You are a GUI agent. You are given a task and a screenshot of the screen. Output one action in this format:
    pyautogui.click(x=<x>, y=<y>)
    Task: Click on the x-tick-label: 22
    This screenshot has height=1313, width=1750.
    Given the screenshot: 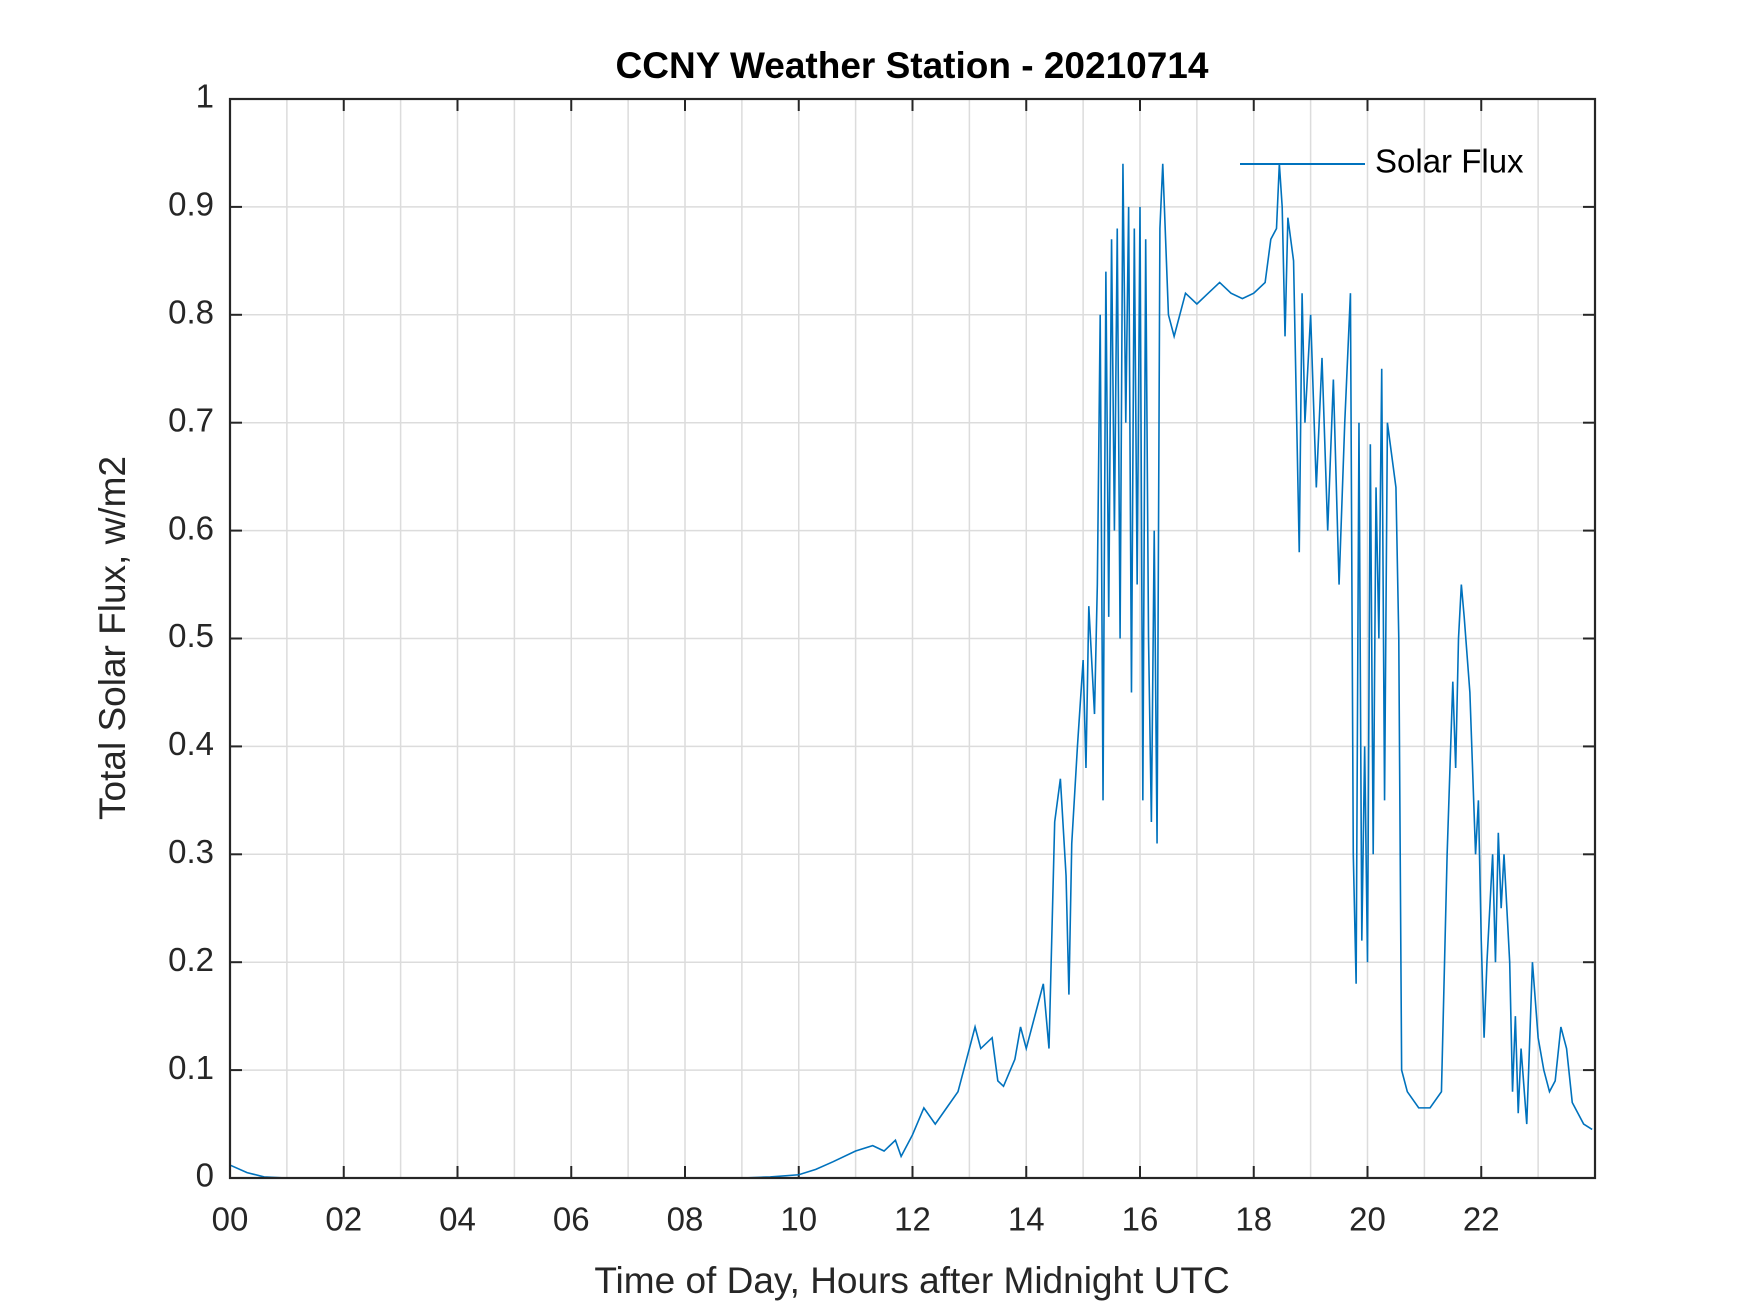 What is the action you would take?
    pyautogui.click(x=1481, y=1219)
    